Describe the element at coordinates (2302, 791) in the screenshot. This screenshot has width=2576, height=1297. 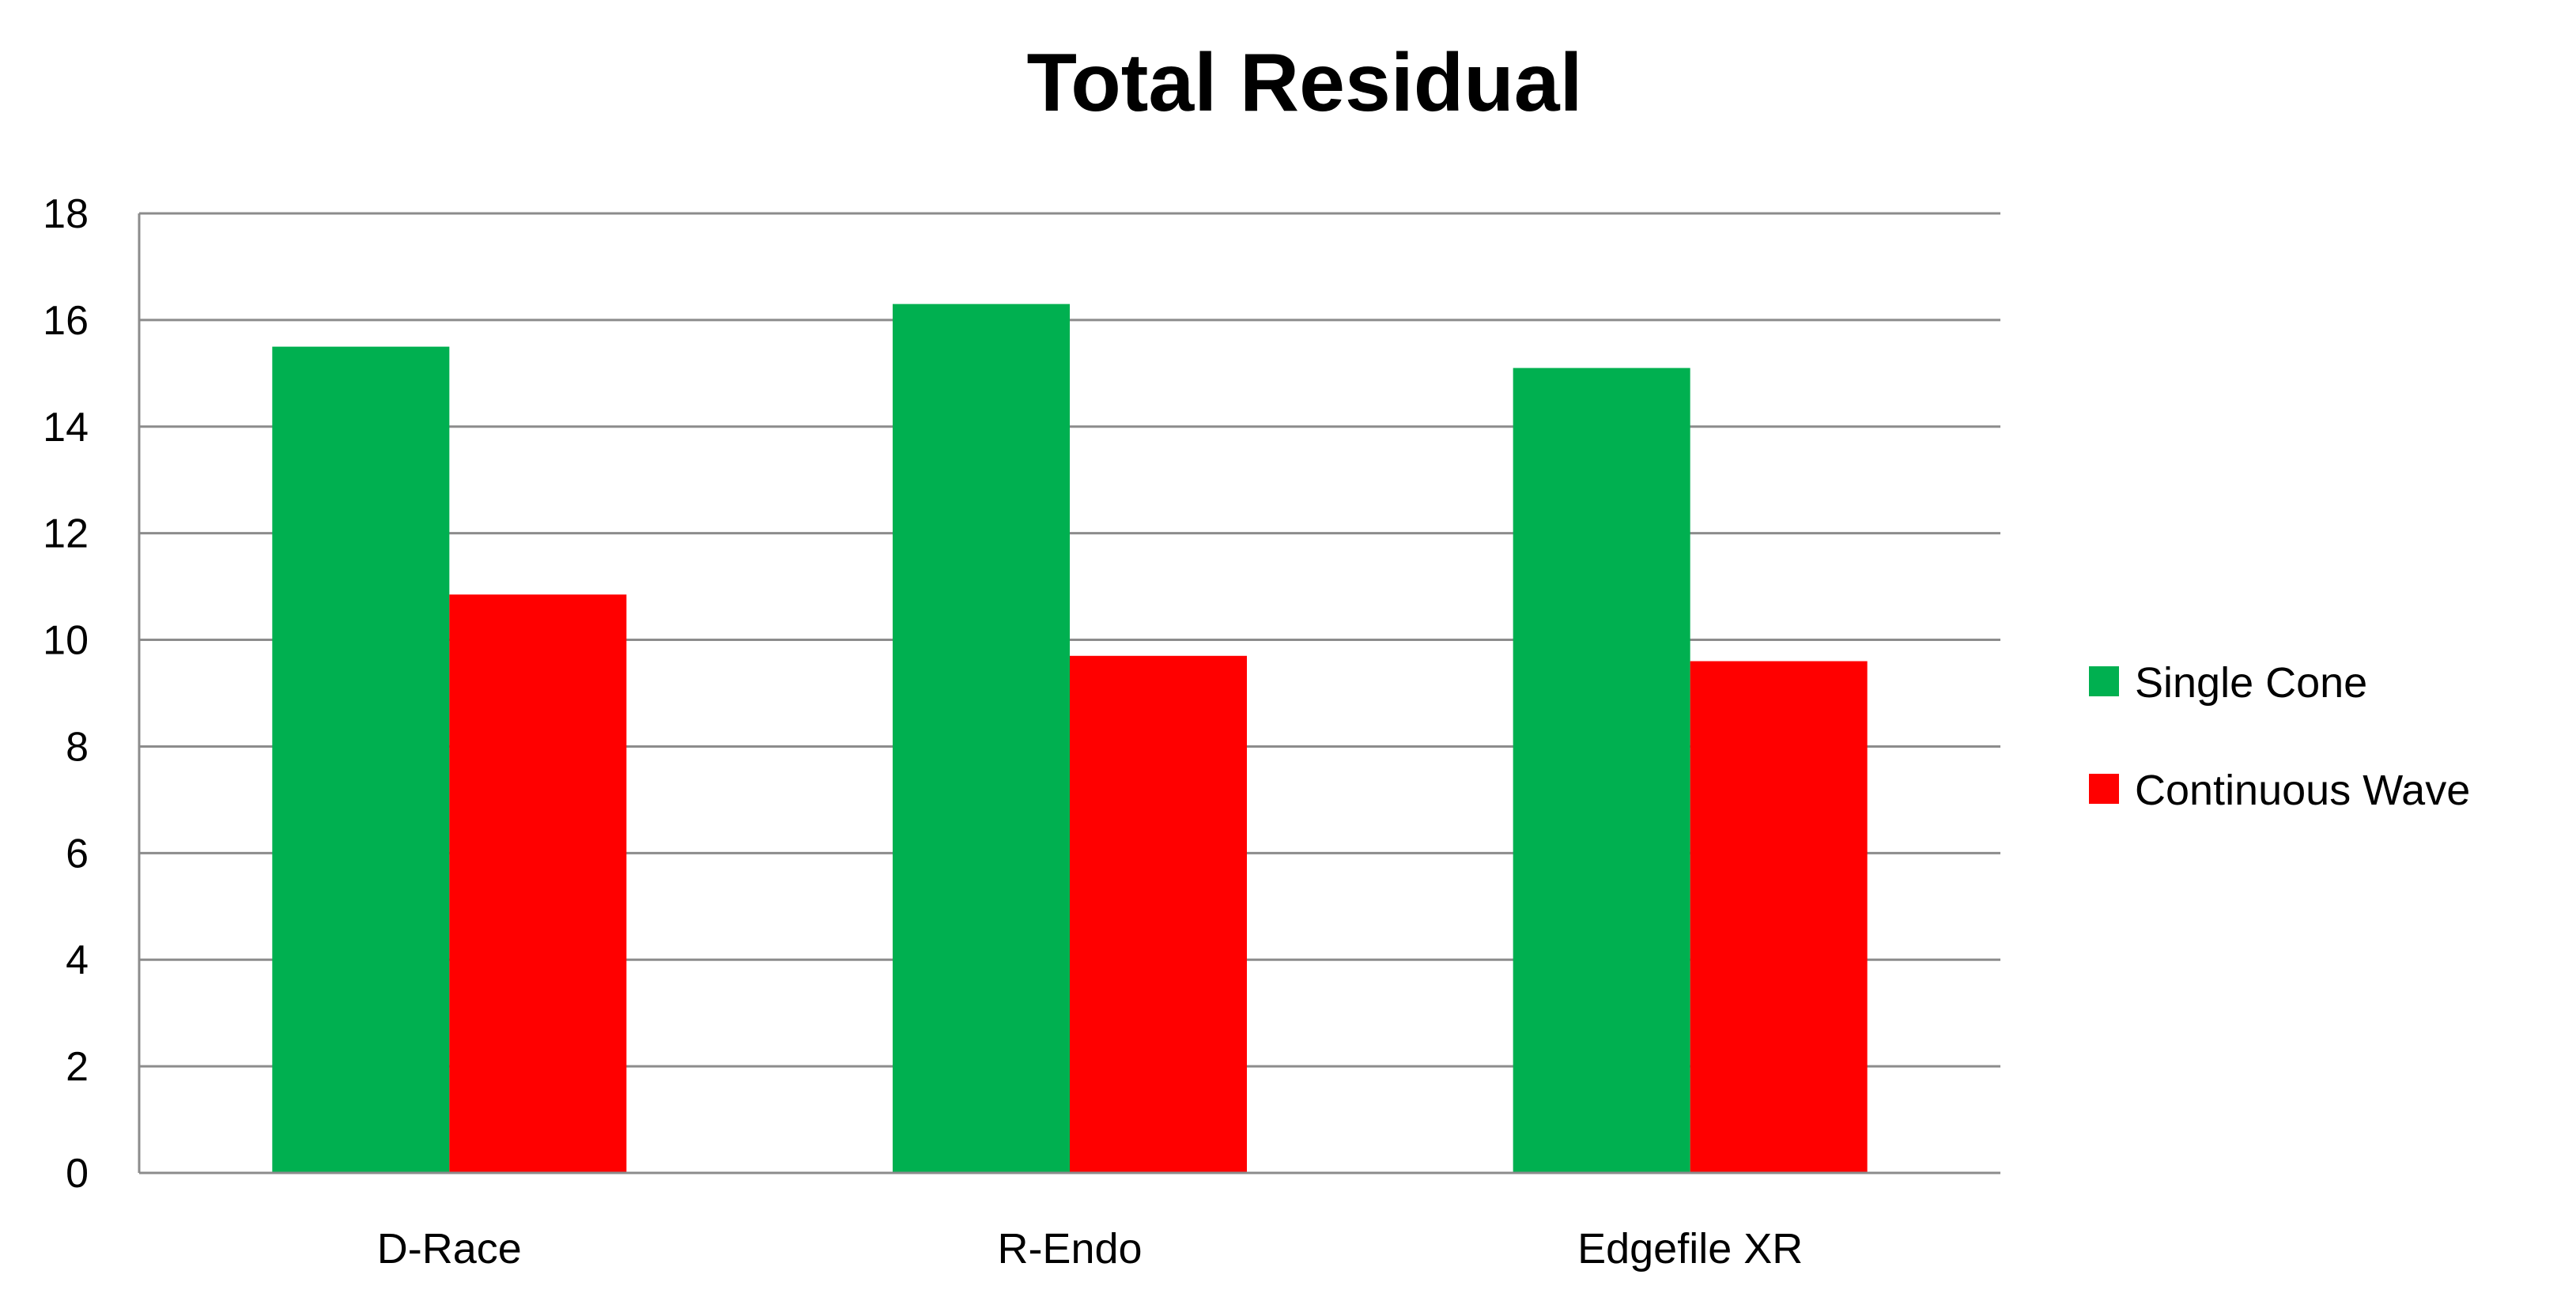
I see `legend-label: Continuous Wave` at that location.